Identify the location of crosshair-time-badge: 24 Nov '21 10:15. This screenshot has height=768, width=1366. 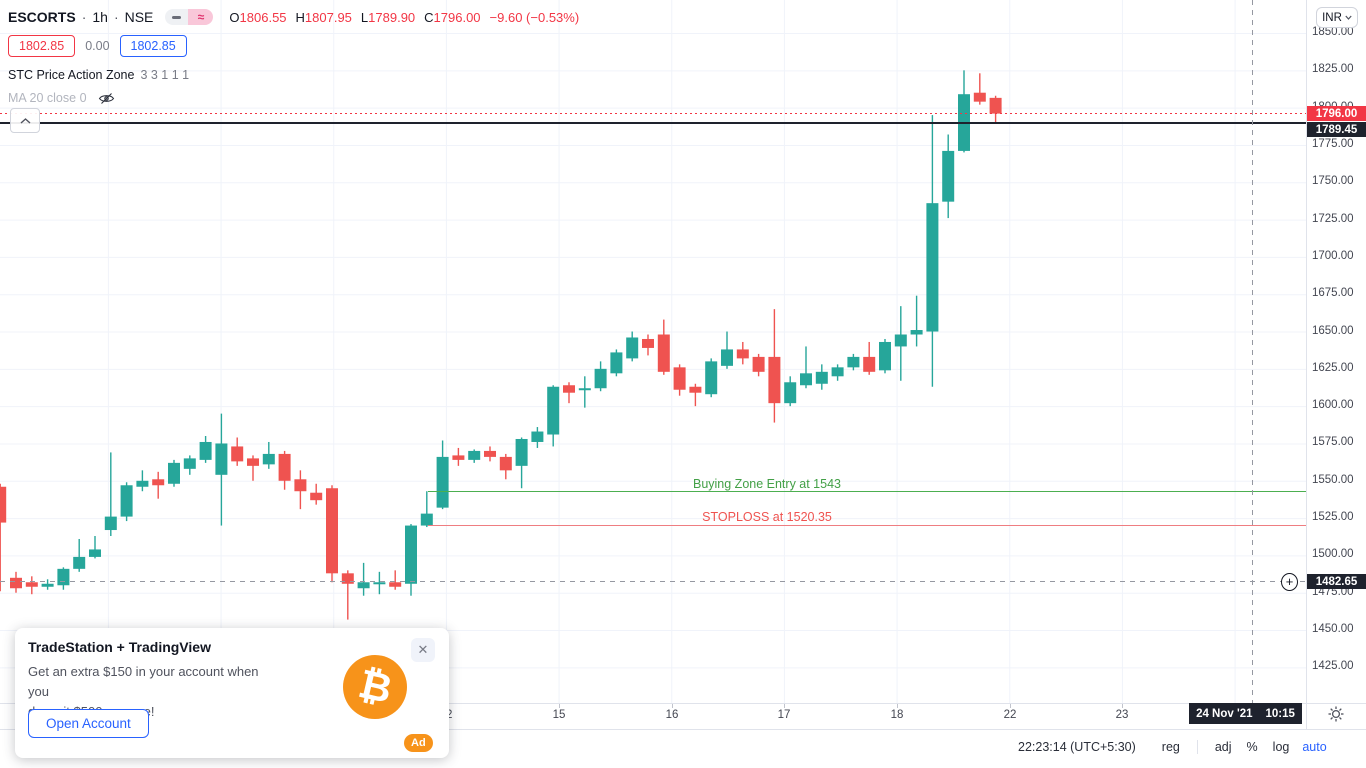
(1245, 713).